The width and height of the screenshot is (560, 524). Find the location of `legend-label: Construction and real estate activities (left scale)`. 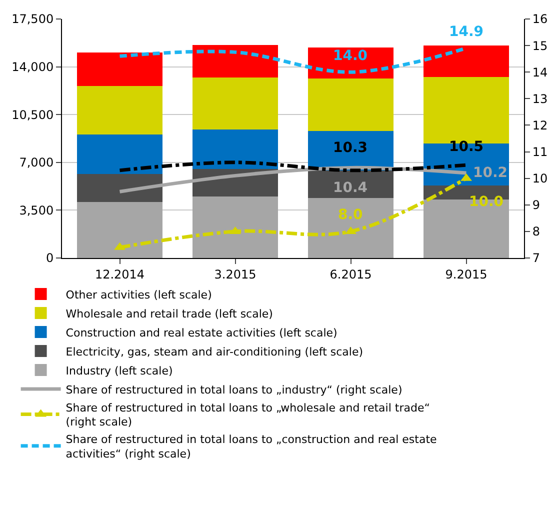

legend-label: Construction and real estate activities (left scale) is located at coordinates (202, 333).